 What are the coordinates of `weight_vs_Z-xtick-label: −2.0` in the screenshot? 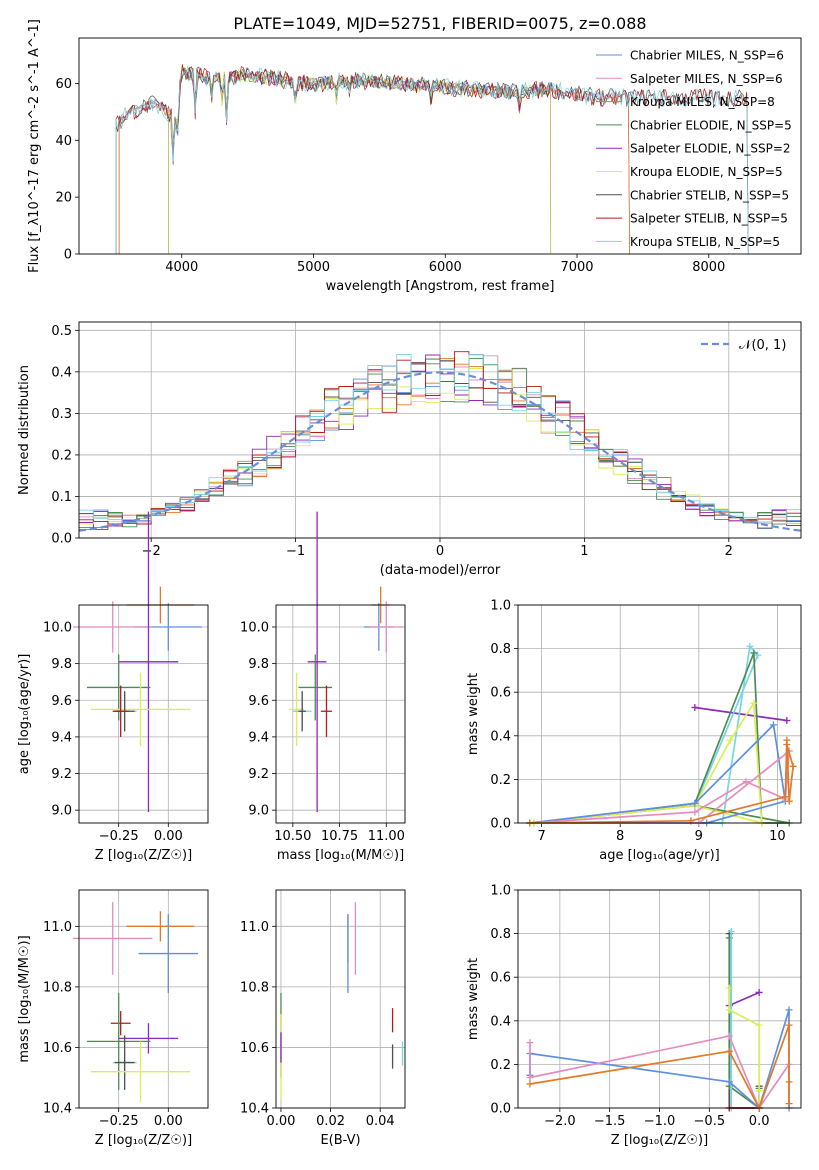 It's located at (560, 1121).